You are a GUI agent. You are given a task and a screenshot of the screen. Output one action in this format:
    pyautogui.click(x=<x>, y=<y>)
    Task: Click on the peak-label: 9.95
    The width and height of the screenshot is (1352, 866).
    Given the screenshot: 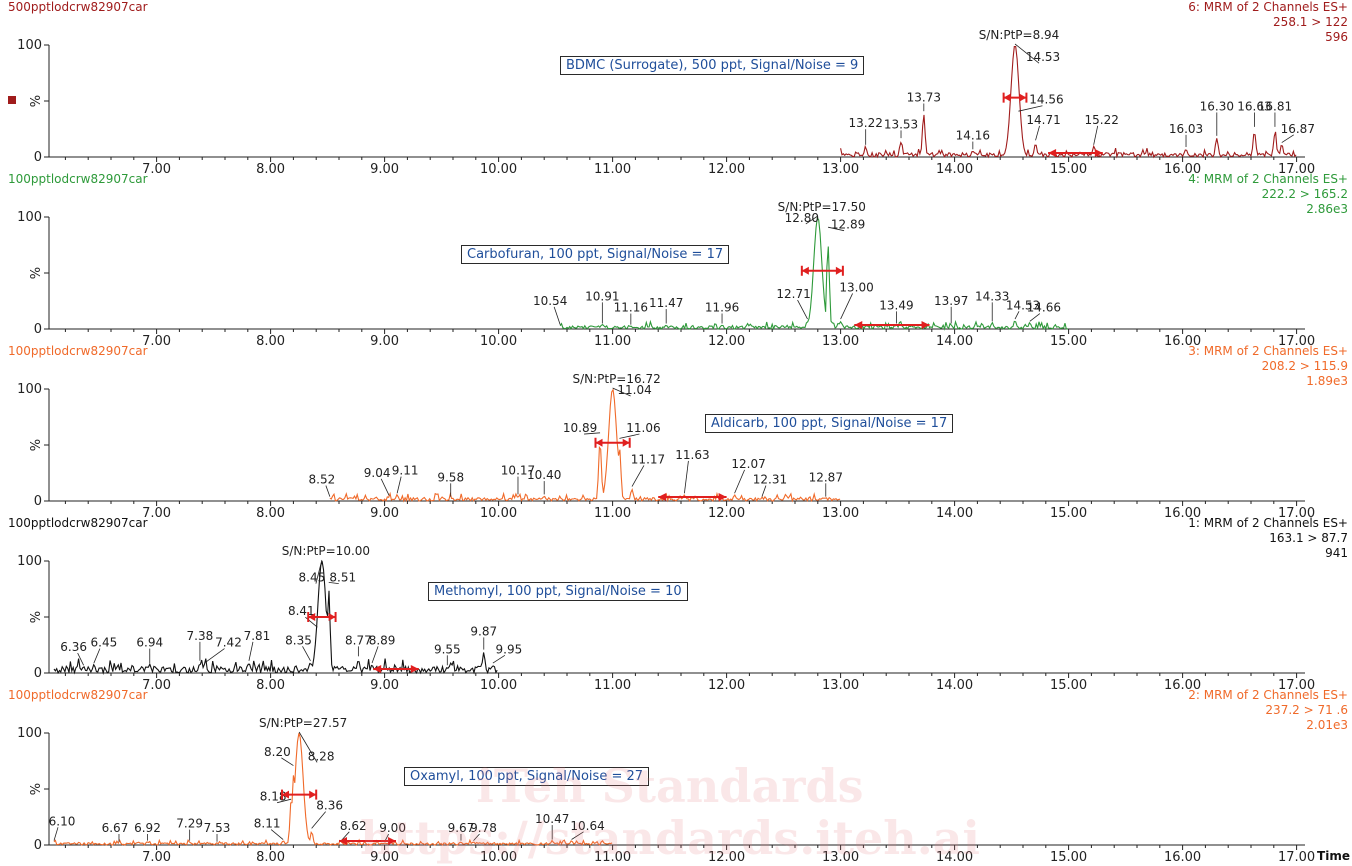 What is the action you would take?
    pyautogui.click(x=509, y=649)
    